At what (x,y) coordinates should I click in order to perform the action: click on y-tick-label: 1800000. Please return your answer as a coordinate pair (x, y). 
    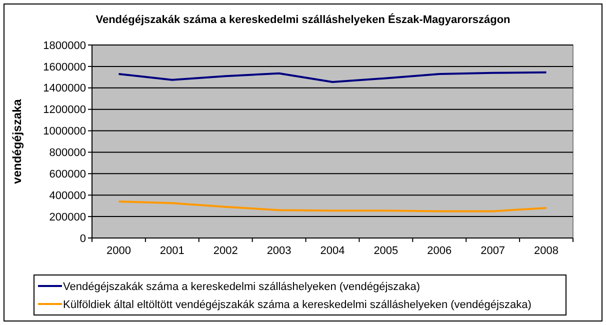
    Looking at the image, I should click on (64, 46).